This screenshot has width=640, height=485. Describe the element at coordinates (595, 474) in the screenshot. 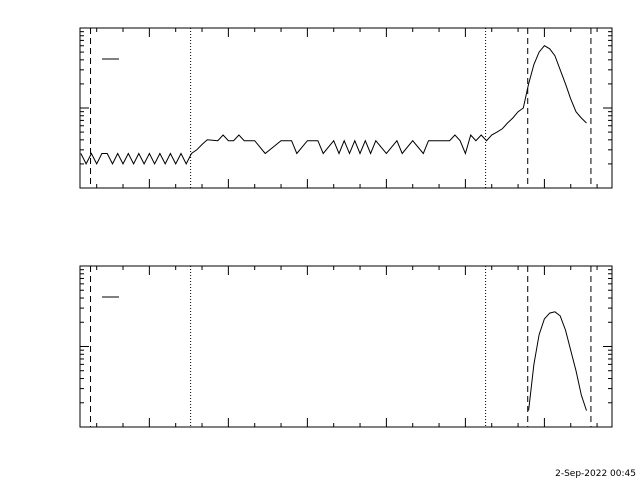

I see `footer-timestamp: 2-Sep-2022 00:45` at that location.